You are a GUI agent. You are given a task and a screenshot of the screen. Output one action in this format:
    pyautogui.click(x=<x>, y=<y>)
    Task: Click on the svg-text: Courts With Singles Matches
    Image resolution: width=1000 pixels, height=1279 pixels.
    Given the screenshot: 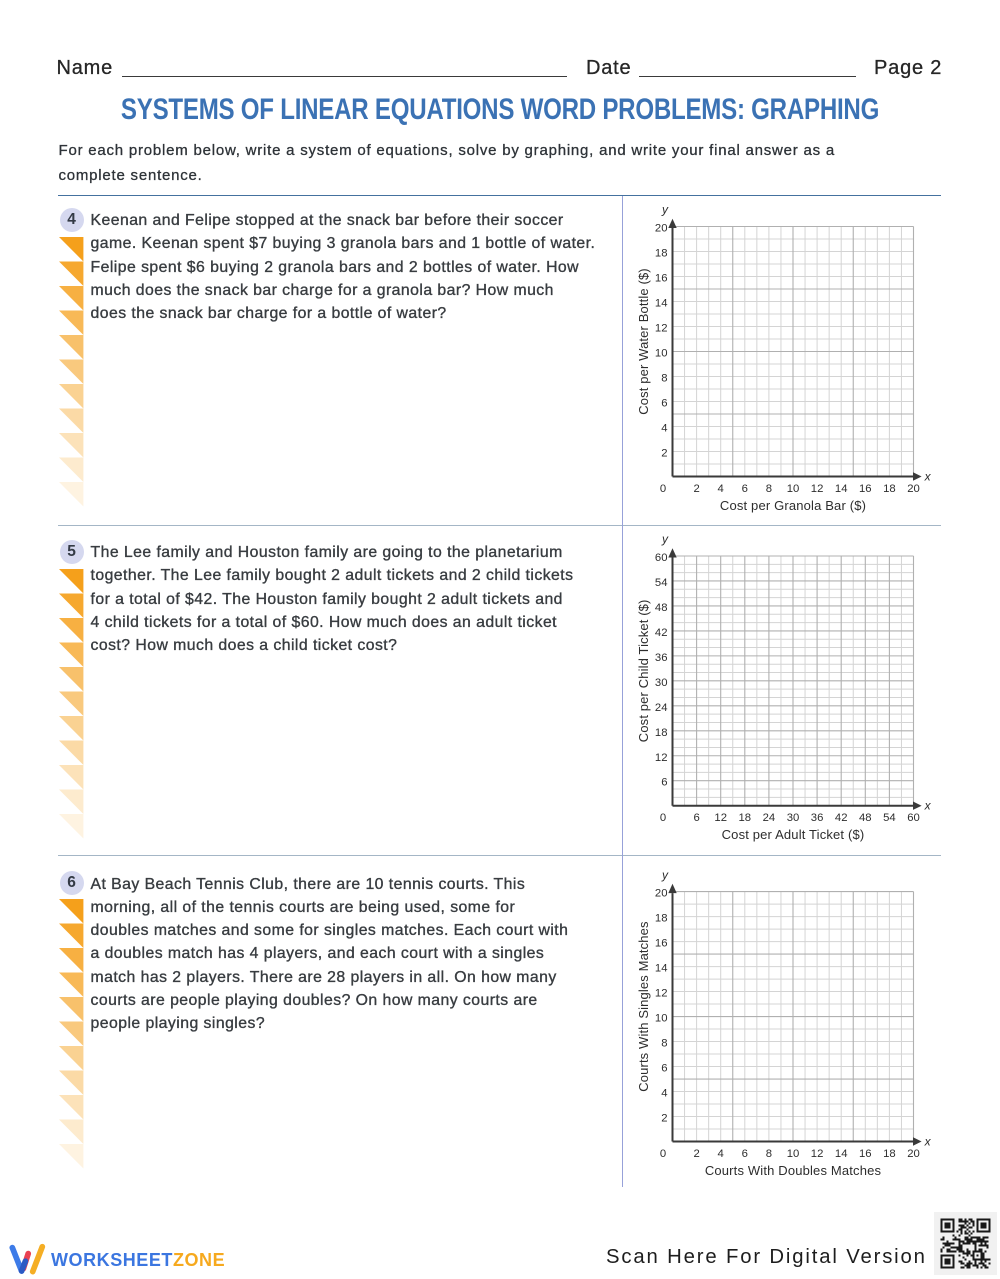 What is the action you would take?
    pyautogui.click(x=643, y=1006)
    